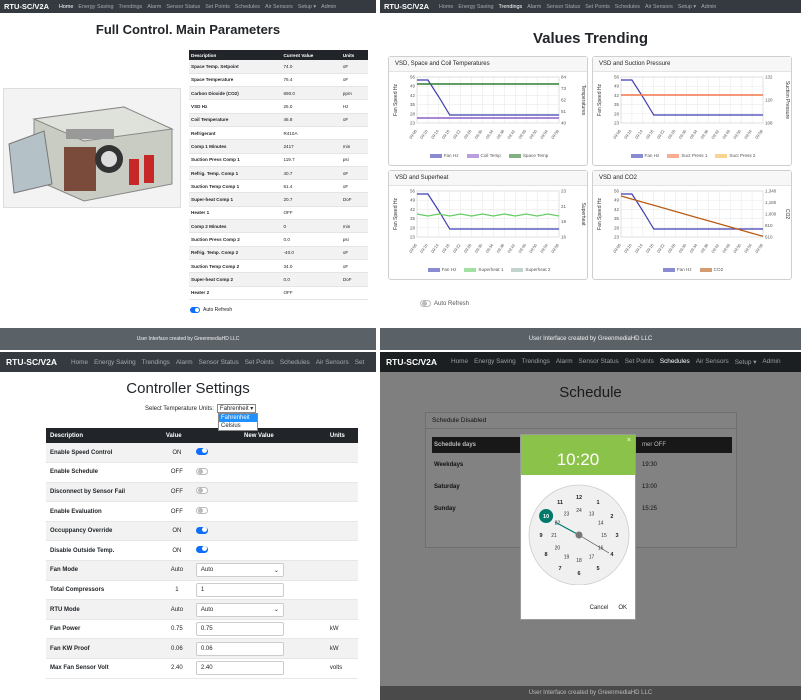 This screenshot has height=700, width=801. I want to click on x-tick-label: 09:34, so click(693, 248).